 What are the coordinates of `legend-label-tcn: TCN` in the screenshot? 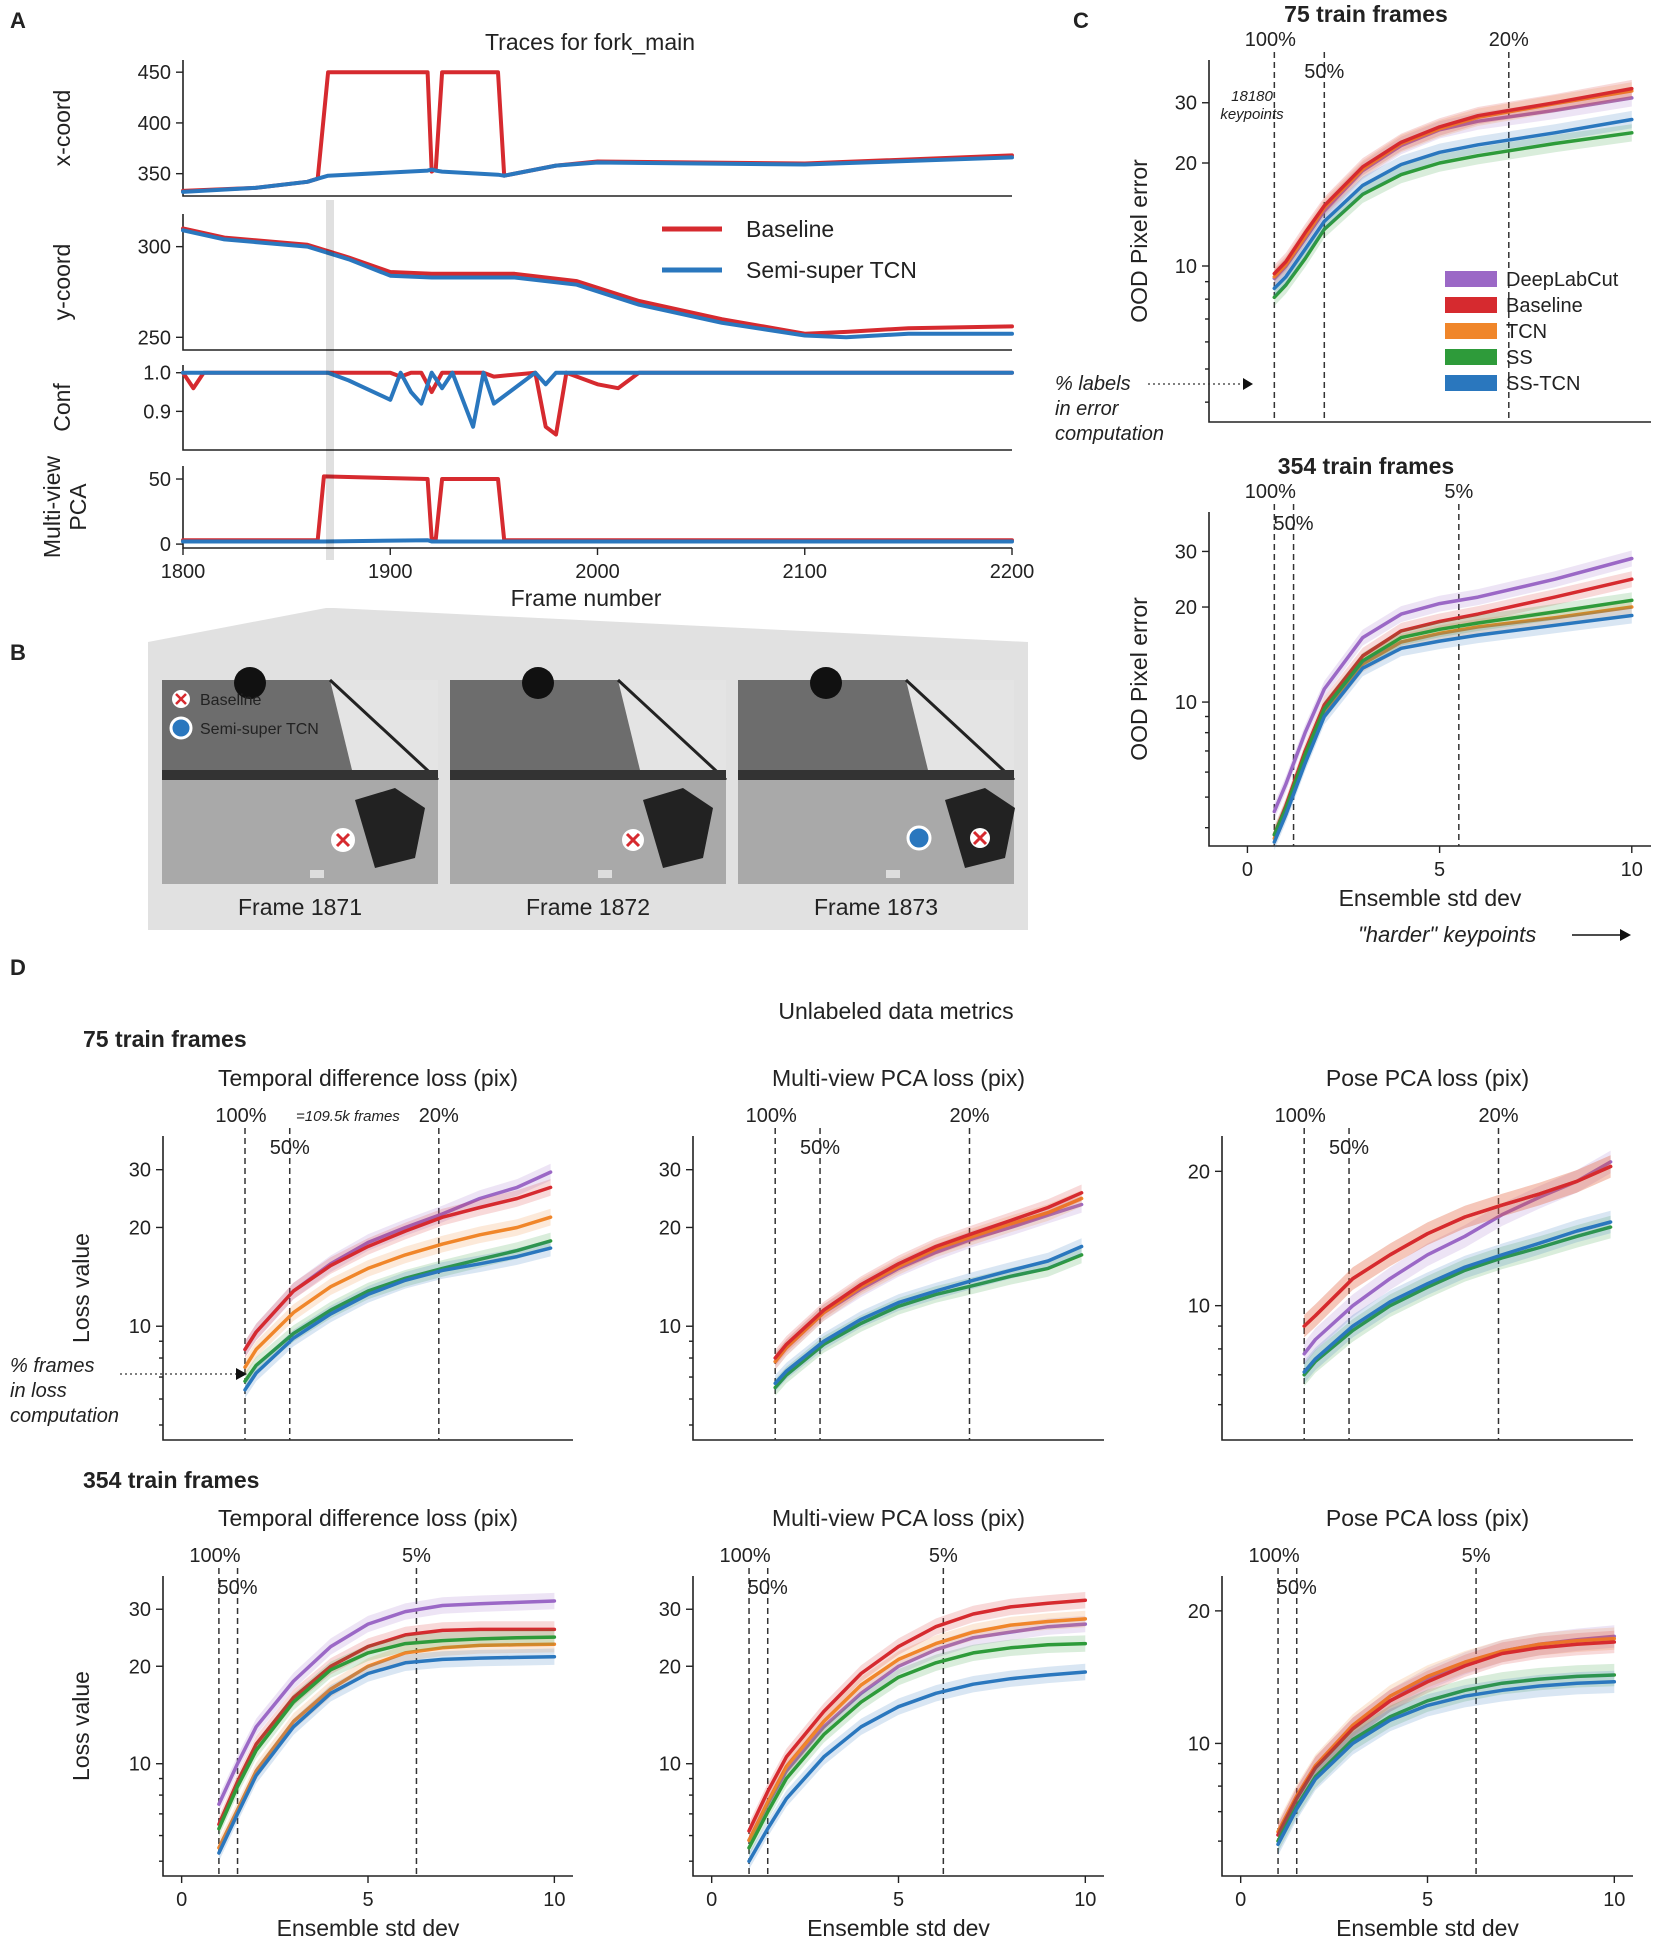 It's located at (1526, 332).